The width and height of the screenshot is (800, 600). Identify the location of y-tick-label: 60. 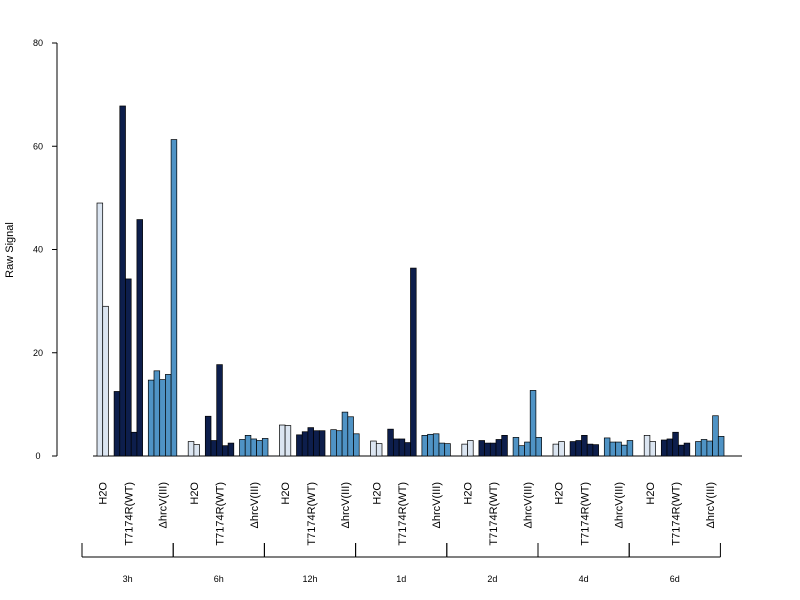
(38, 146).